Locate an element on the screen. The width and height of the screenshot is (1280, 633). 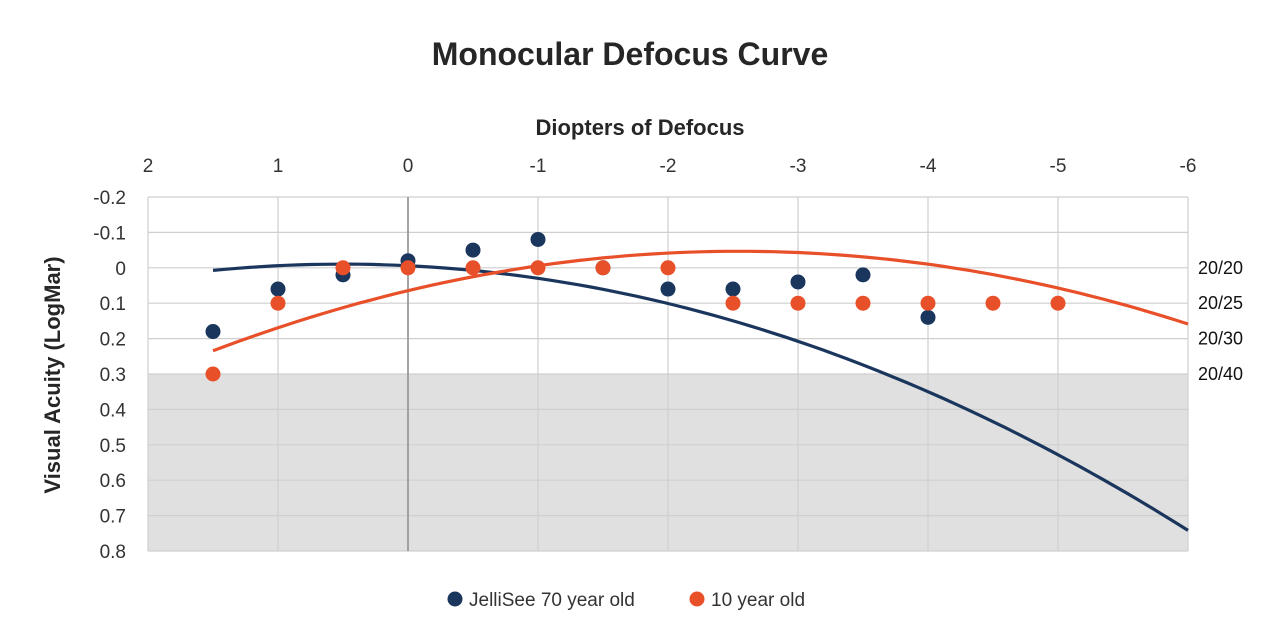
legend: JelliSee 70 year old 10 year old is located at coordinates (626, 600).